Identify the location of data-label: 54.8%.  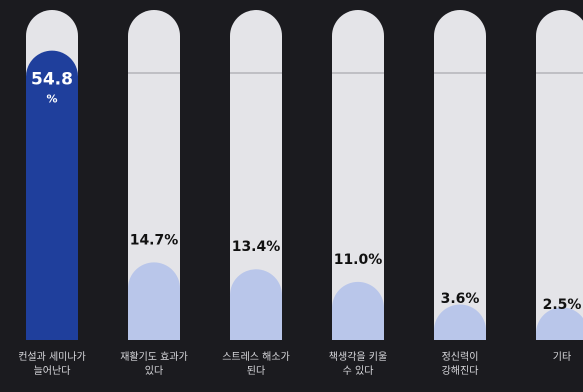
(52, 88).